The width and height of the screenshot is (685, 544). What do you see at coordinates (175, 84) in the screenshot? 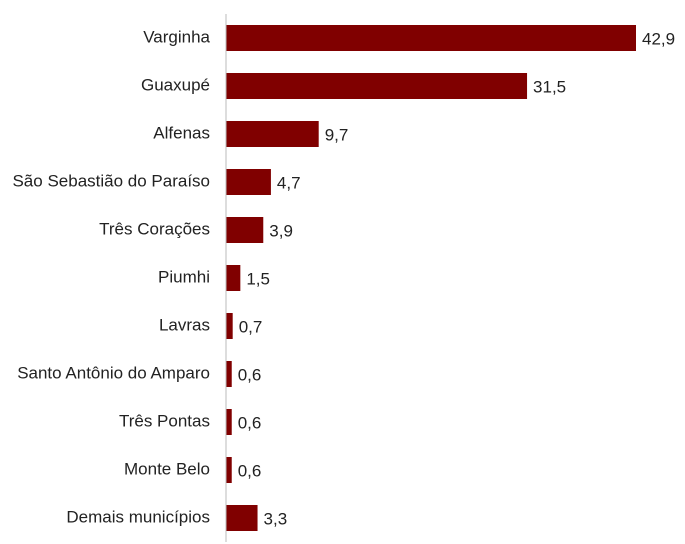
I see `category-label: Guaxupé` at bounding box center [175, 84].